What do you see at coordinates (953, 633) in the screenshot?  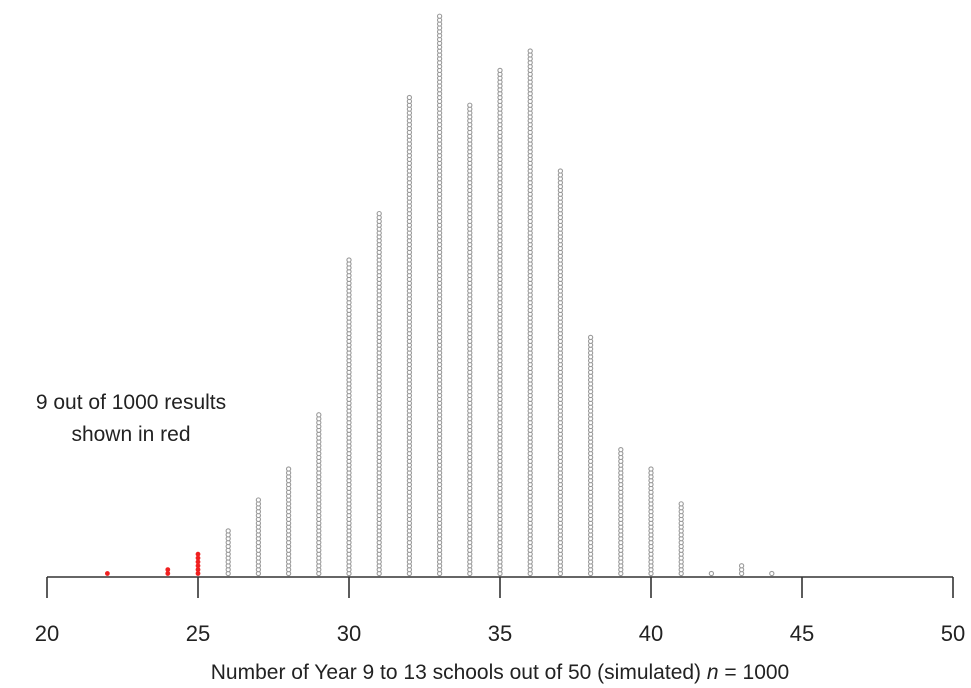 I see `x-tick-label-50: 50` at bounding box center [953, 633].